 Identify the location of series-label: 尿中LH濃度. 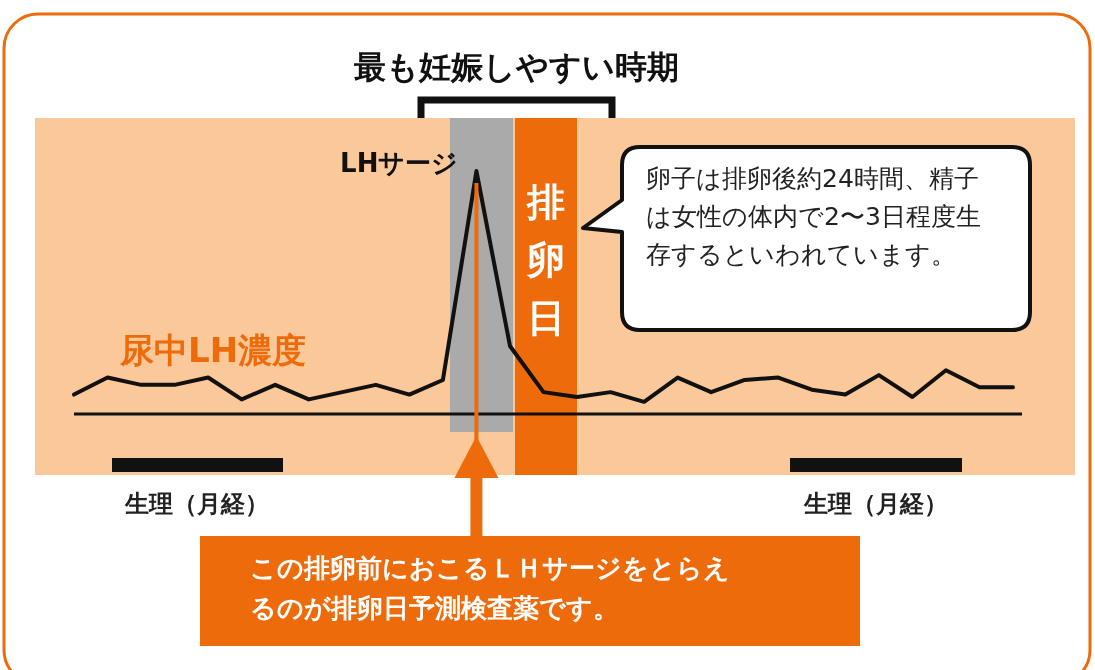
(213, 350).